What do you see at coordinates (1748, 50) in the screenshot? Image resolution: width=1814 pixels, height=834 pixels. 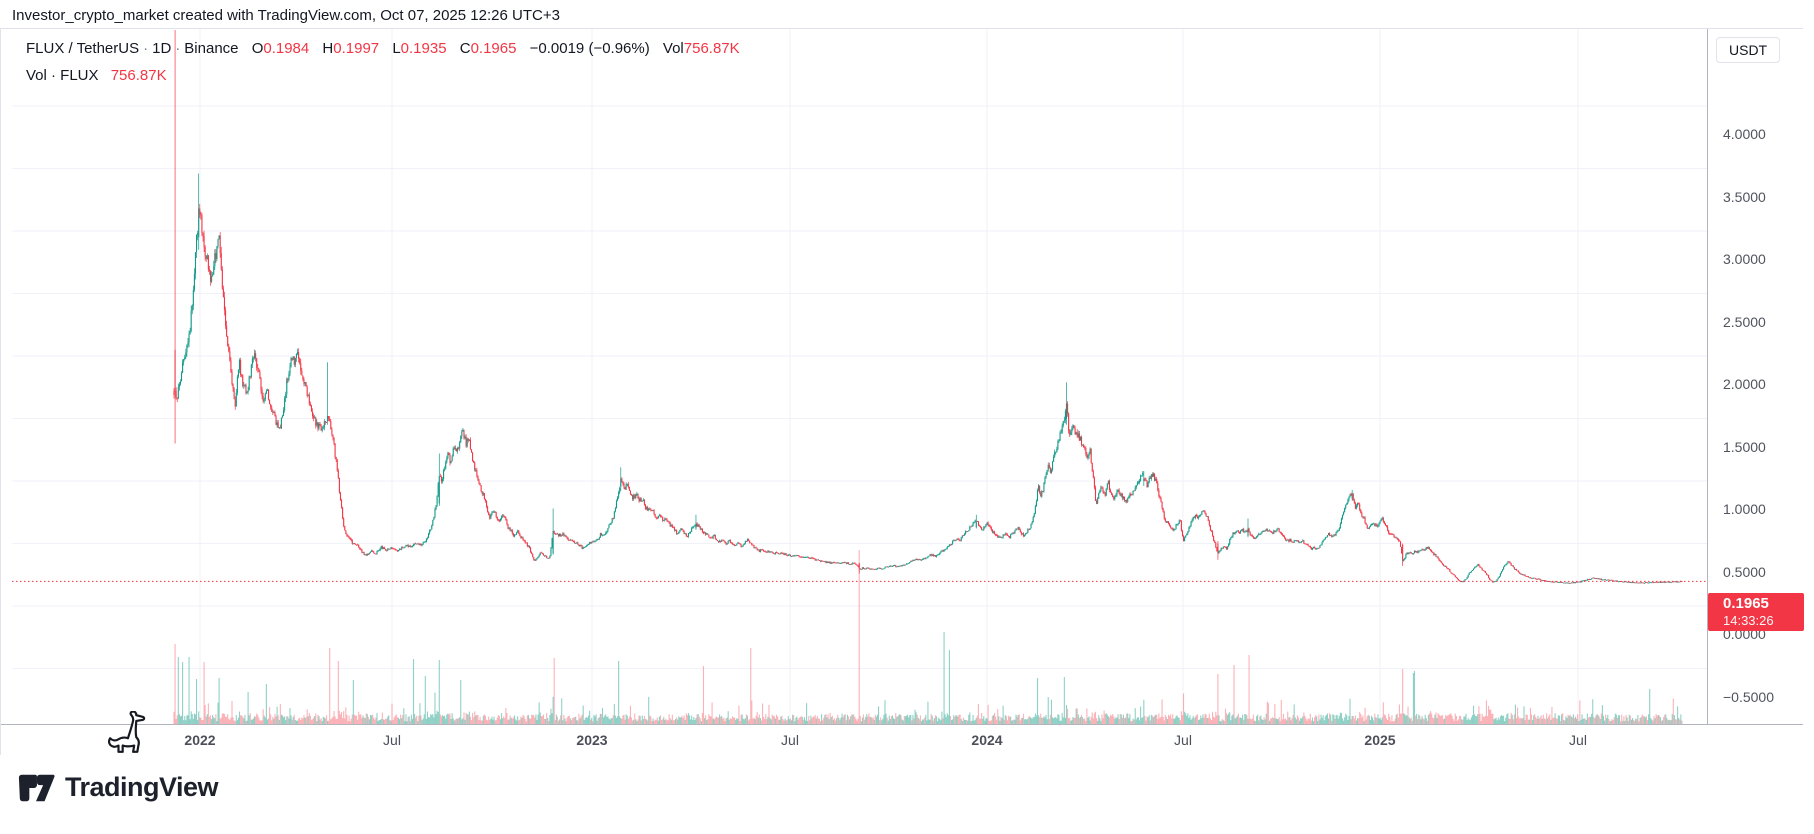 I see `currency-toggle-button: USDT` at bounding box center [1748, 50].